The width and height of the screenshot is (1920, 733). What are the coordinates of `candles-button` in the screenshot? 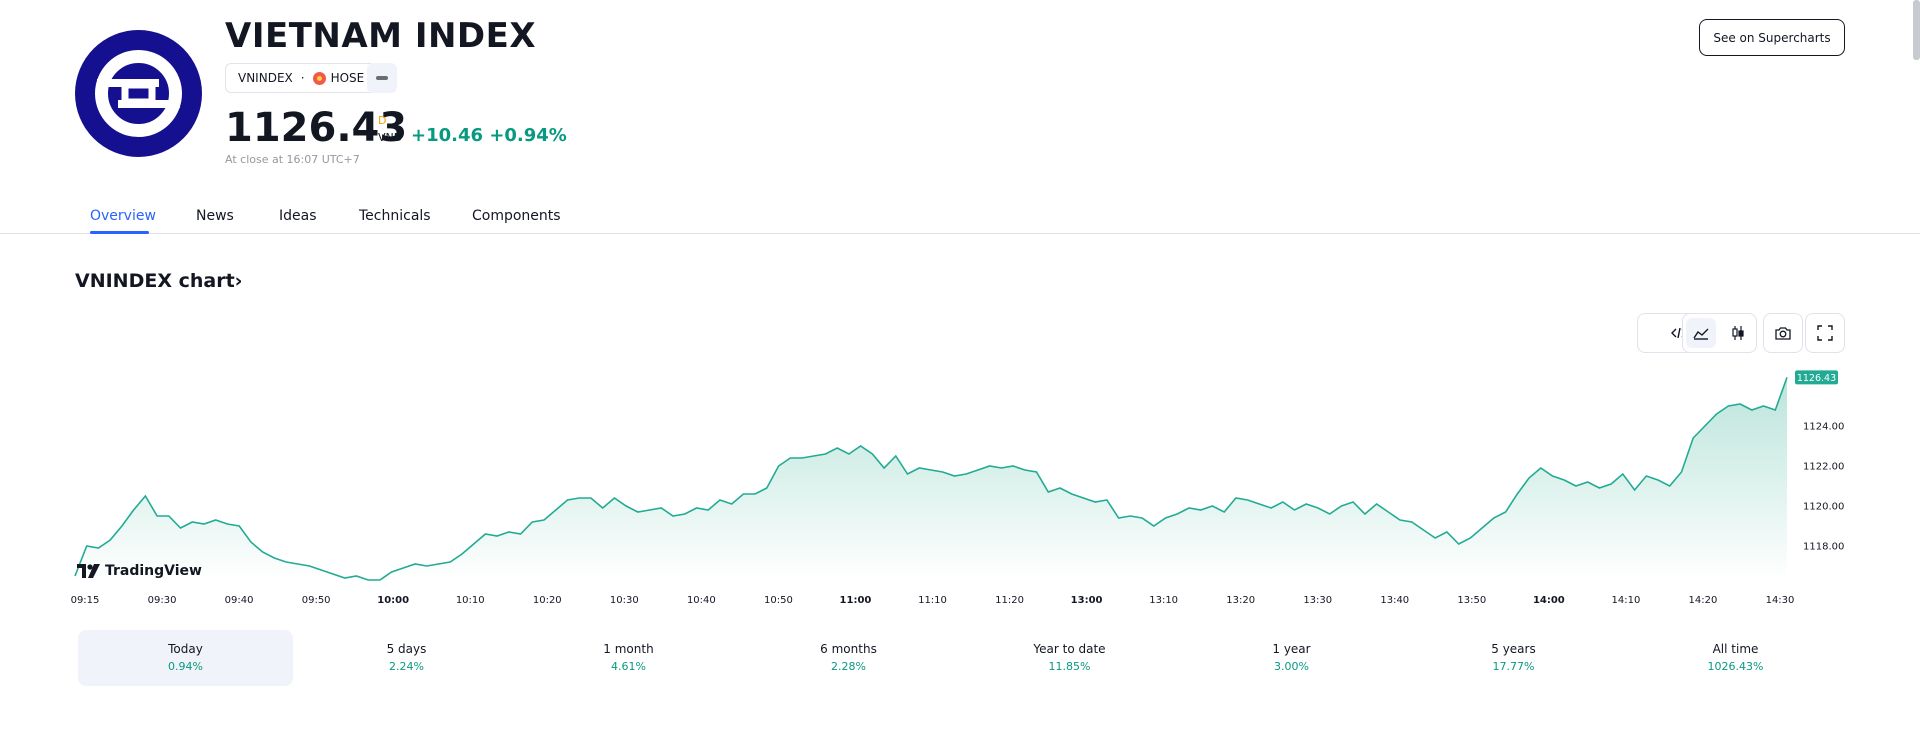 It's located at (1738, 333).